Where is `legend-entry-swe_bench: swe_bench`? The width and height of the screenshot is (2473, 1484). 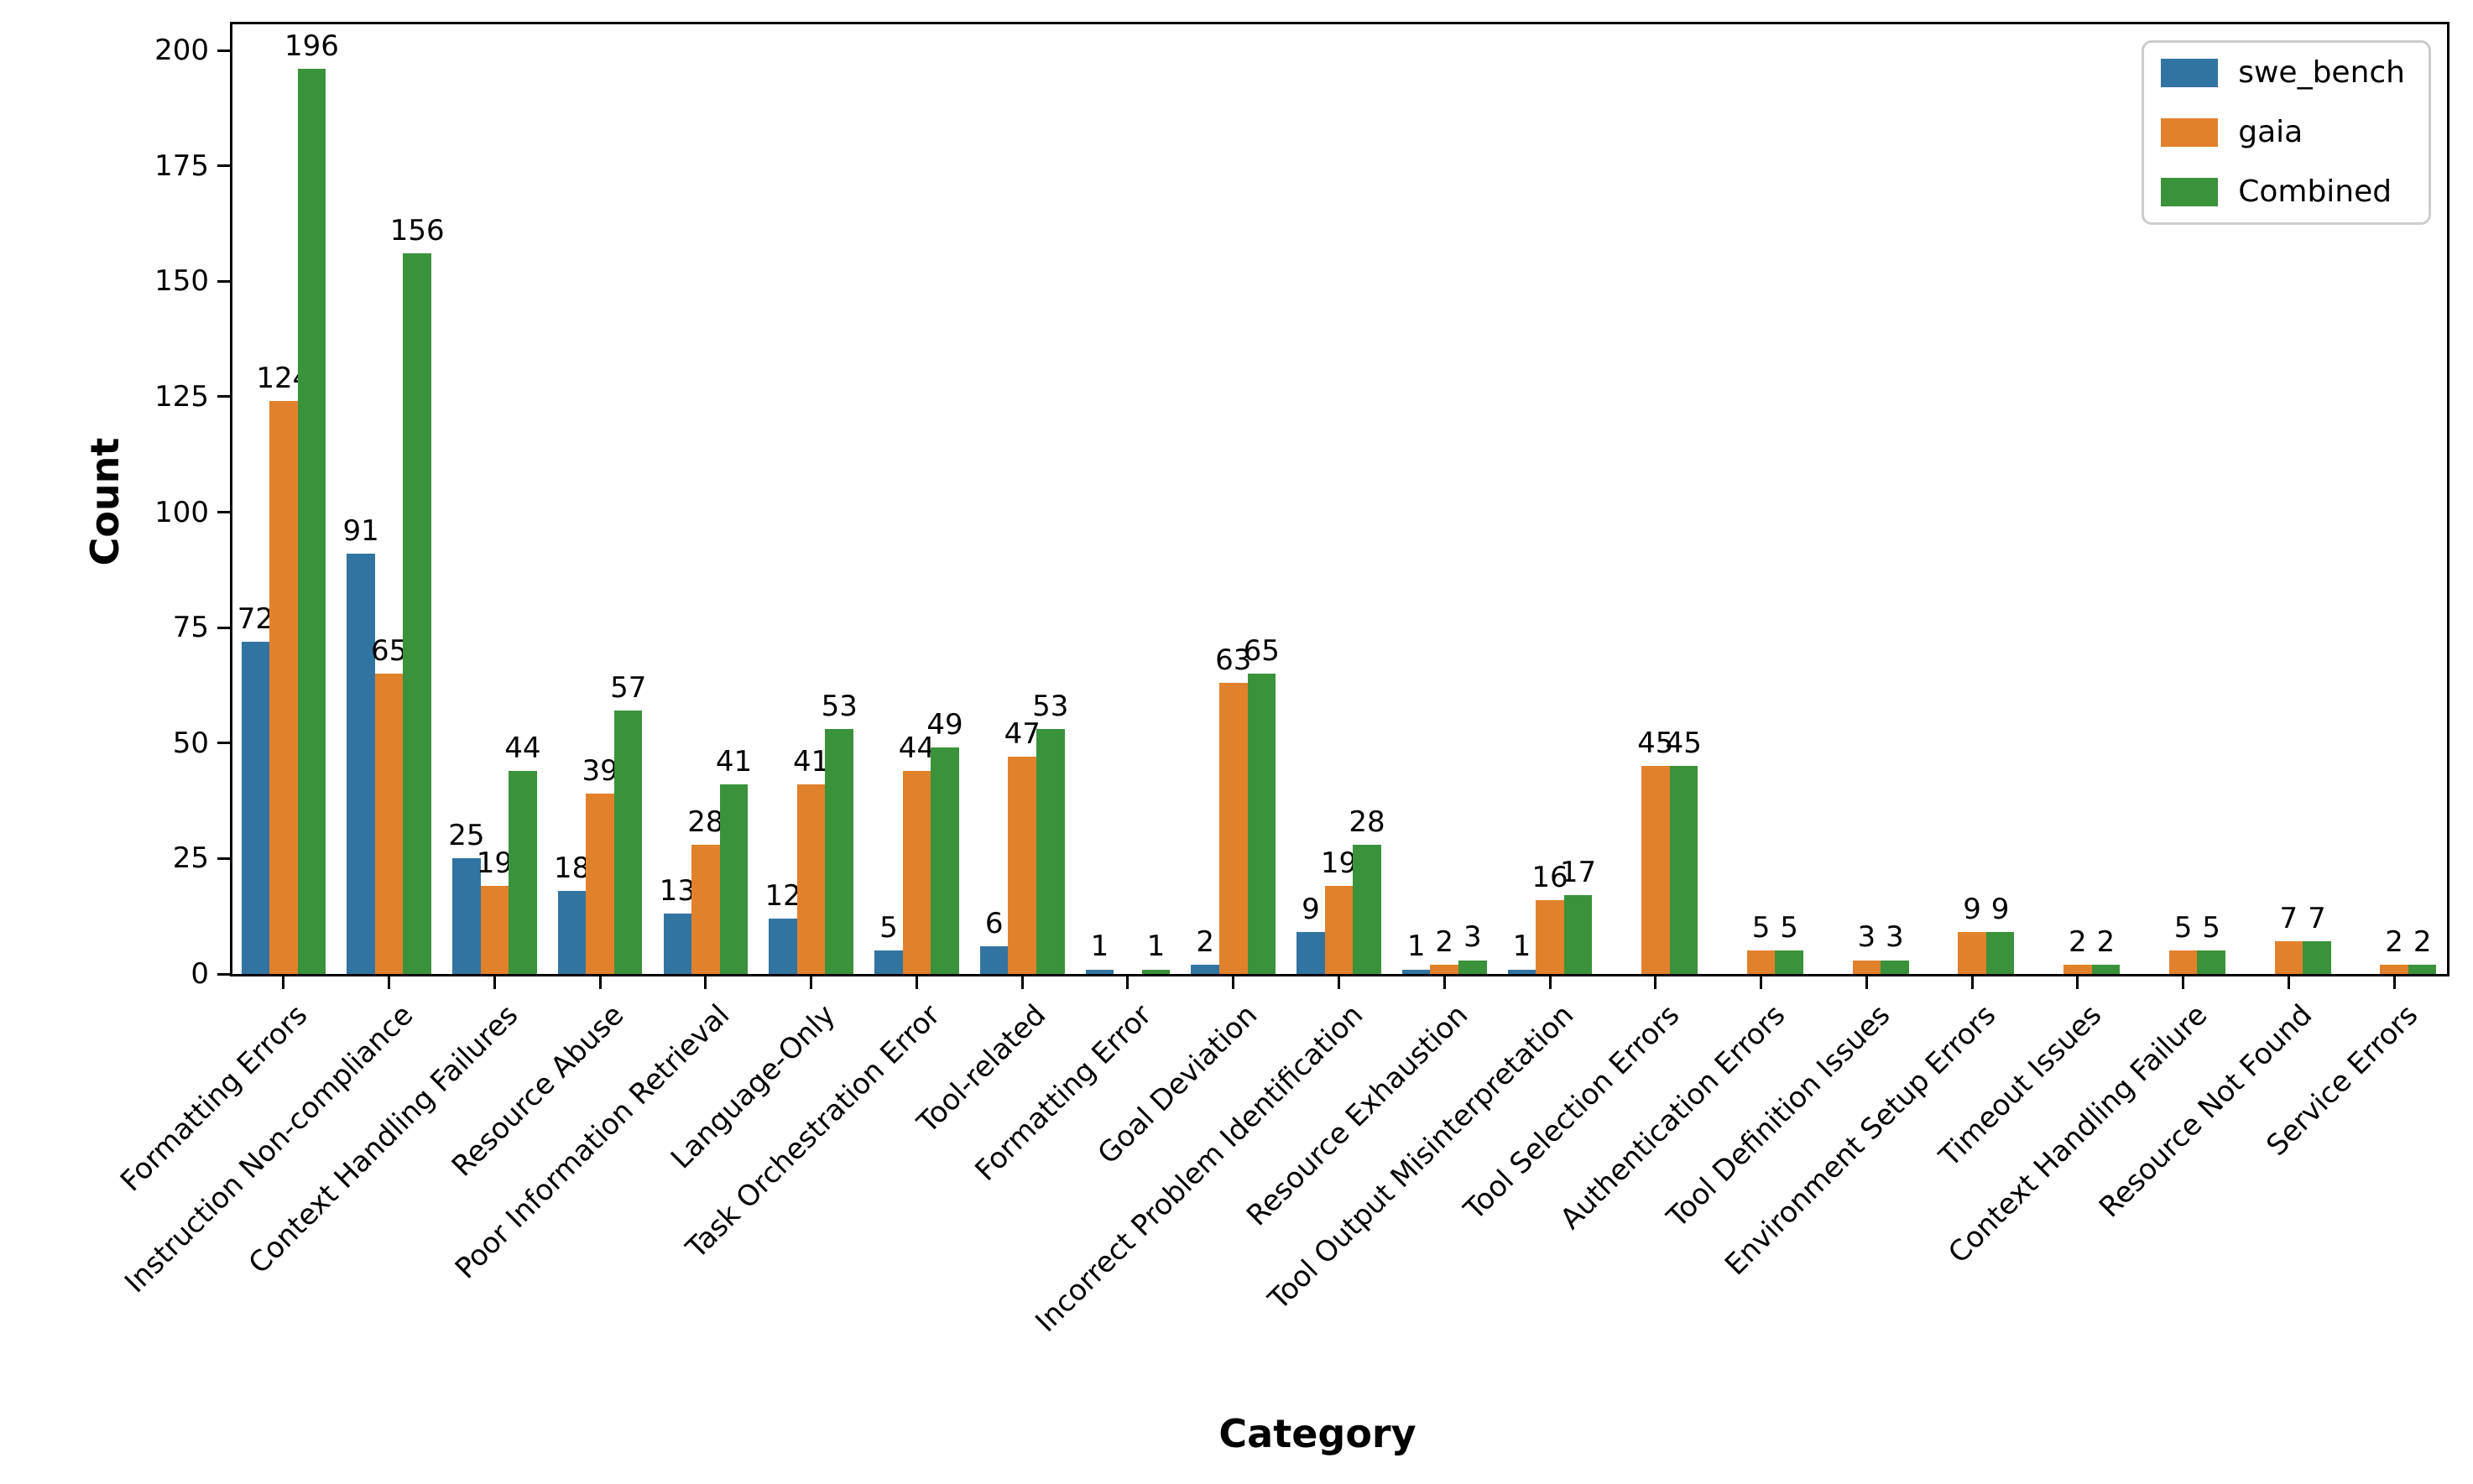
legend-entry-swe_bench: swe_bench is located at coordinates (2283, 73).